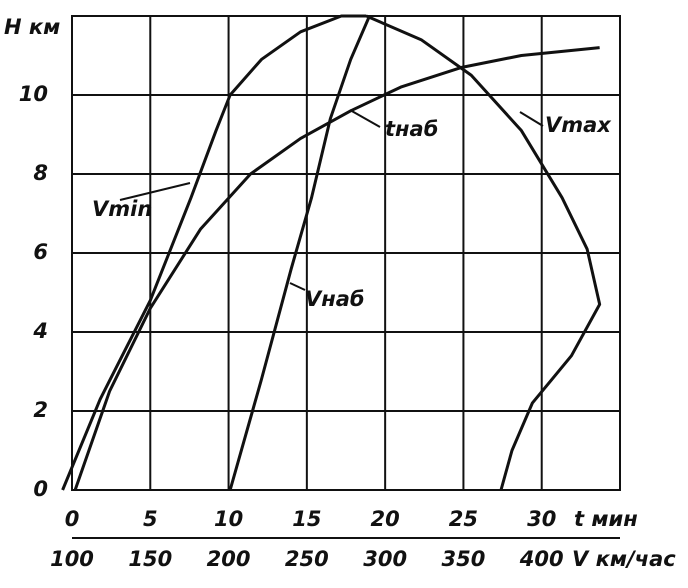 The width and height of the screenshot is (688, 588). Describe the element at coordinates (40, 410) in the screenshot. I see `y-tick-label: 2` at that location.